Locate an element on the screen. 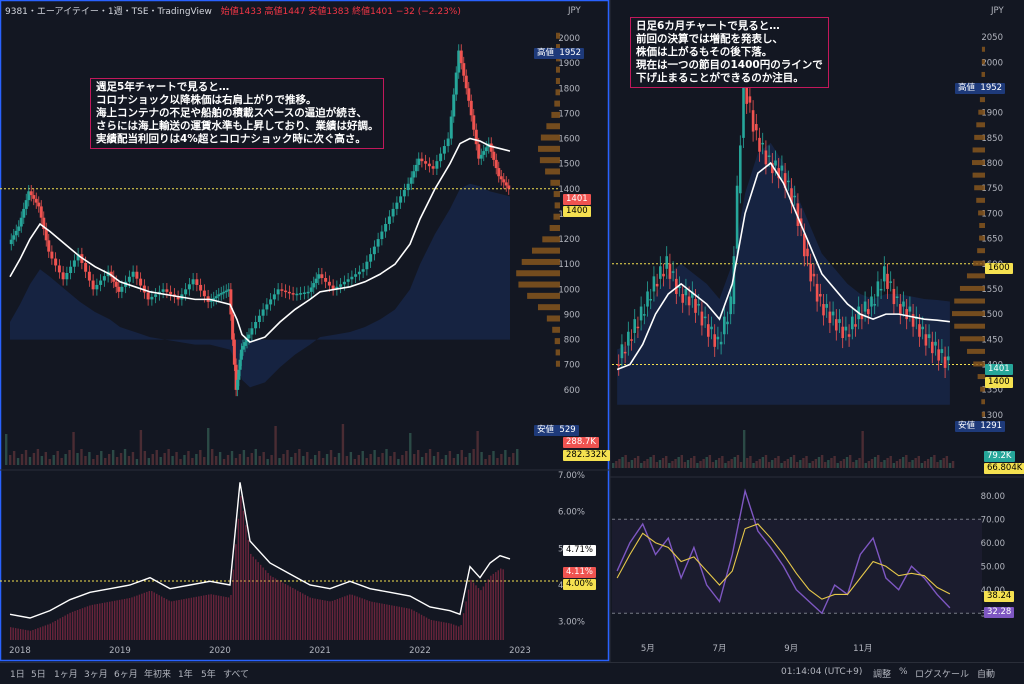  osc-y-tick: 80.00 is located at coordinates (993, 497).